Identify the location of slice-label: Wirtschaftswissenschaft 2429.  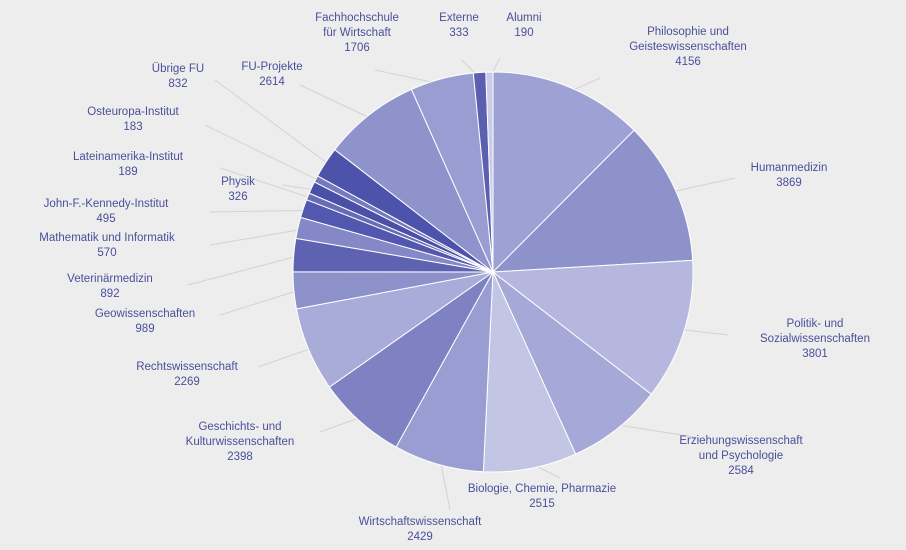
(421, 529).